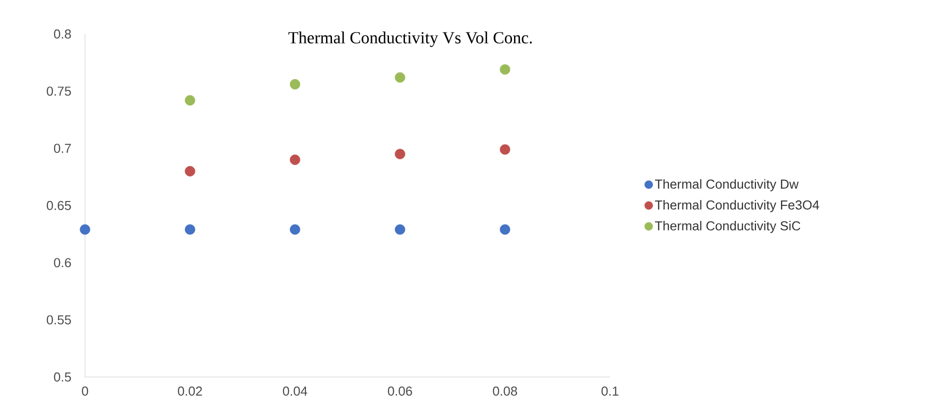  I want to click on y-tick-label: 0.55, so click(58, 319).